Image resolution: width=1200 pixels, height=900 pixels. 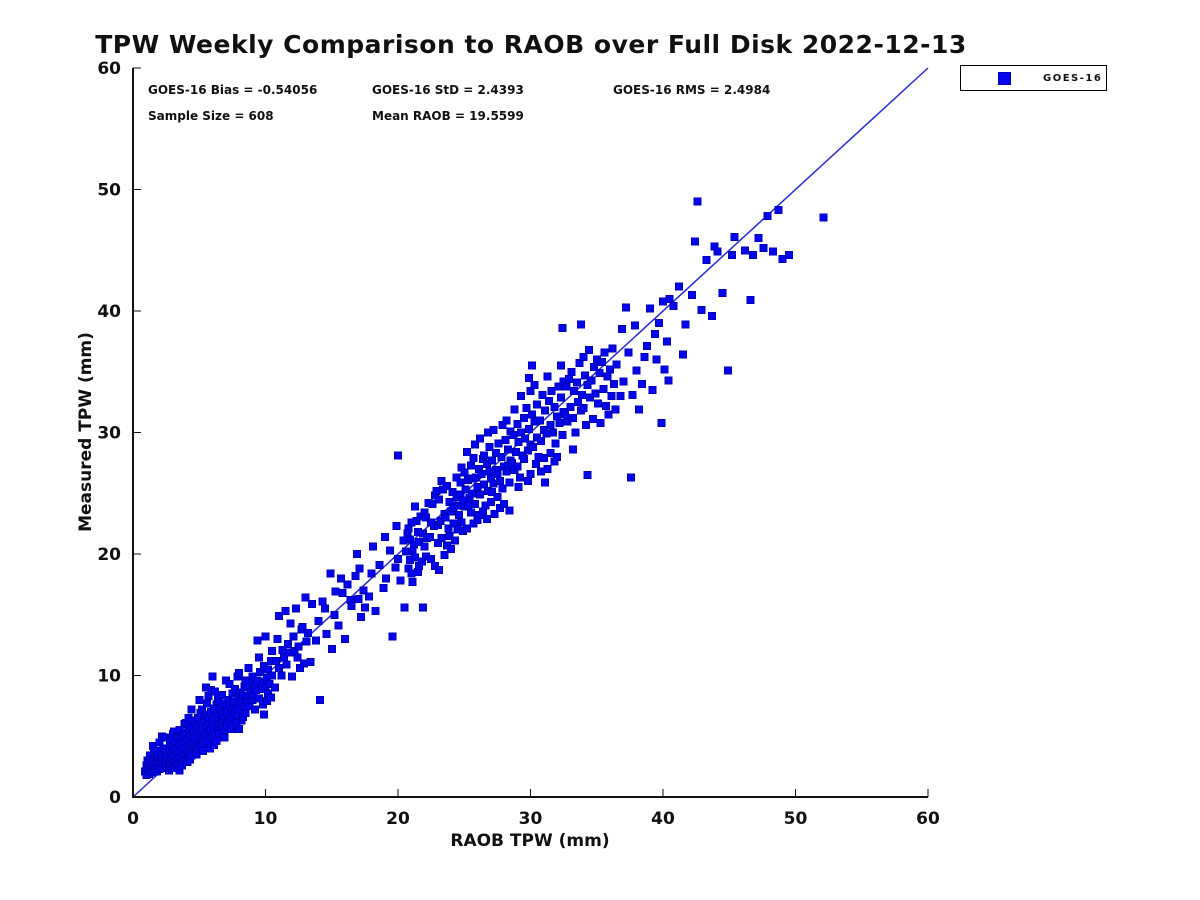 I want to click on stat-sample-size: Sample Size = 608, so click(x=211, y=116).